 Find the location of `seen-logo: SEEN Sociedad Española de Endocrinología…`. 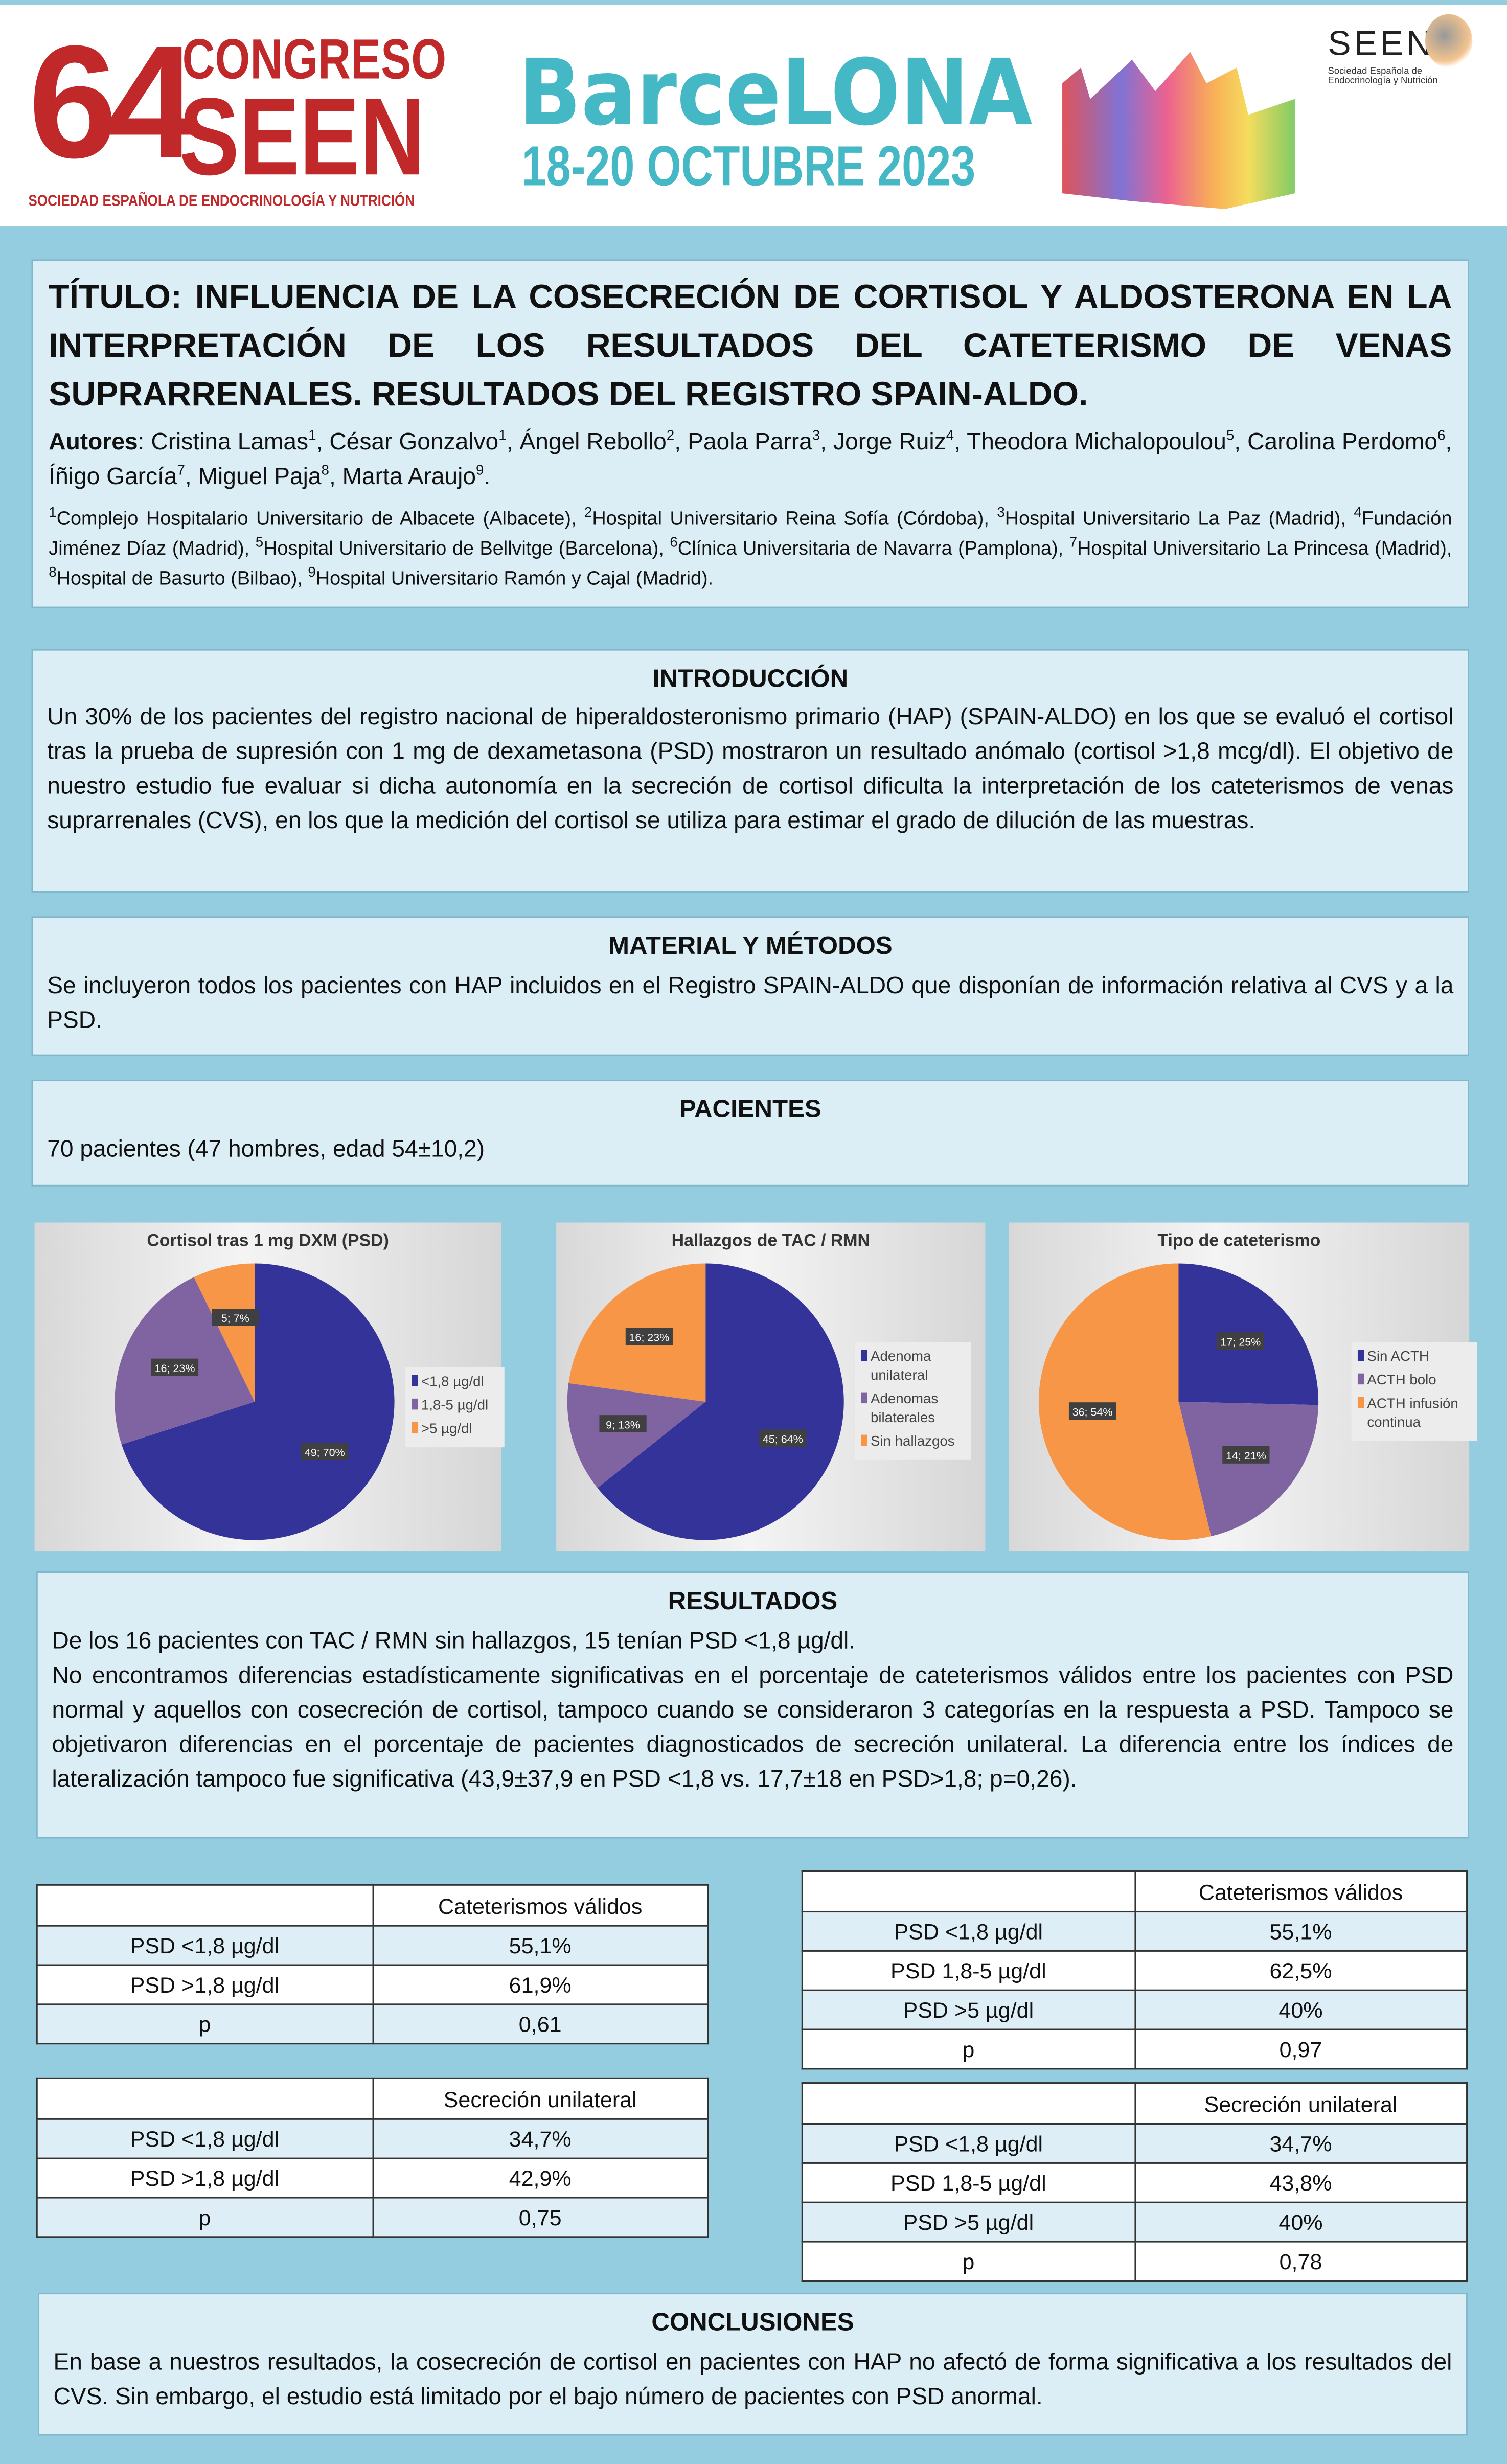

seen-logo: SEEN Sociedad Española de Endocrinología… is located at coordinates (1414, 58).